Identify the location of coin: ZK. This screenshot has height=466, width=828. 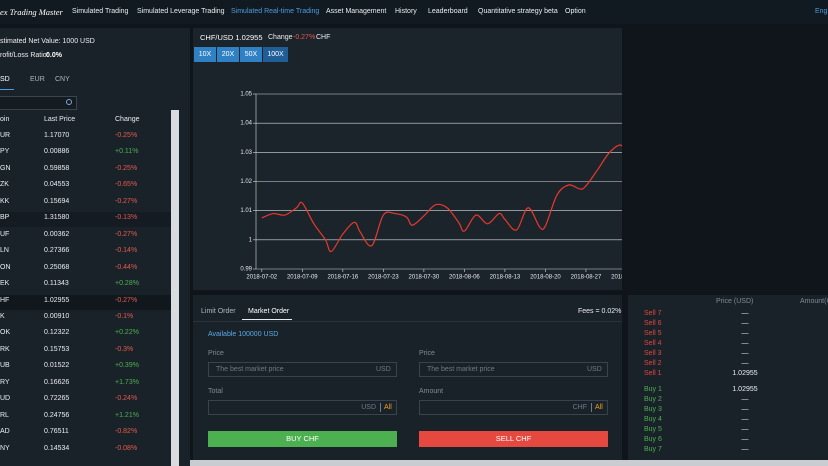
(4, 185).